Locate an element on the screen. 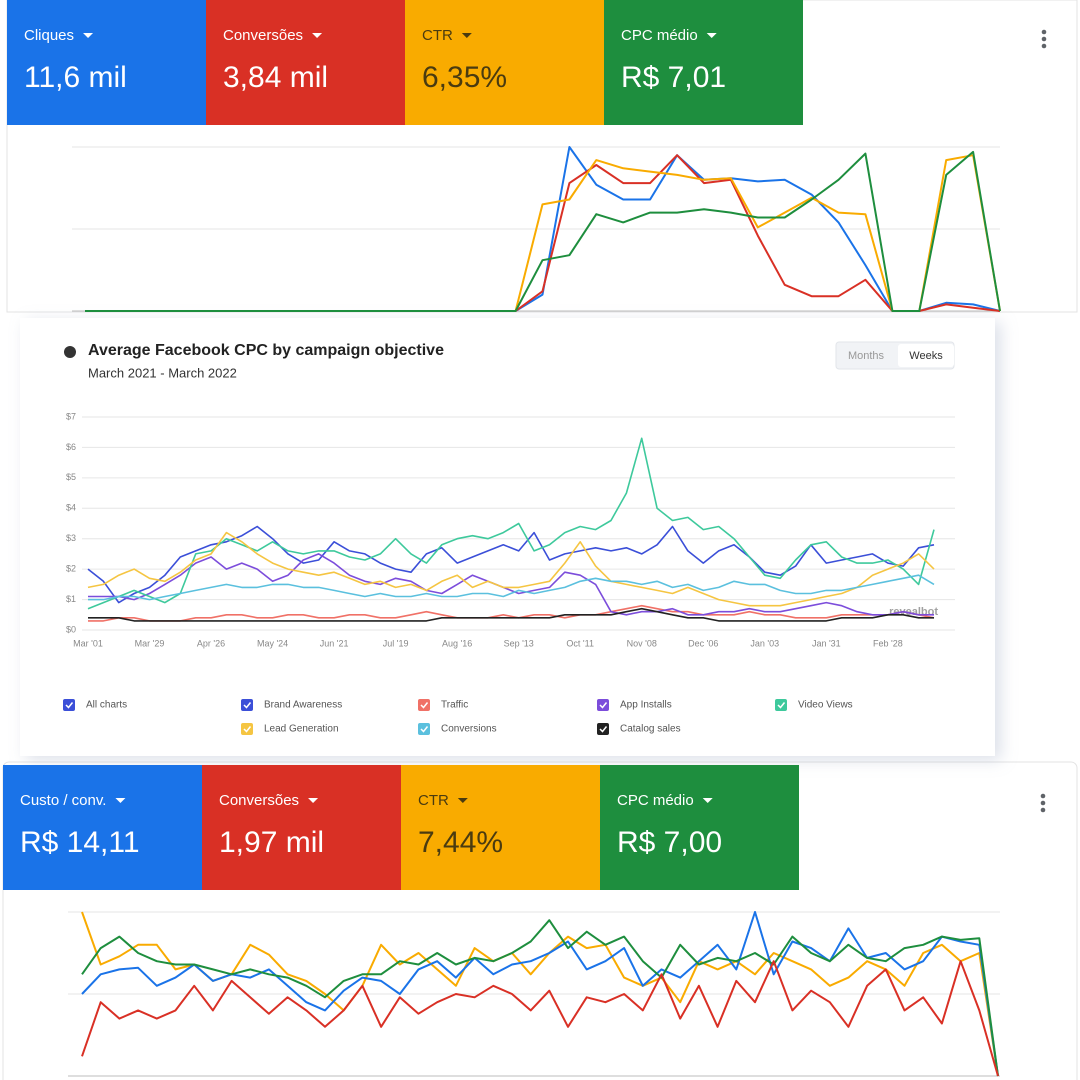 This screenshot has height=1080, width=1080. metric-value: 6,35% is located at coordinates (464, 77).